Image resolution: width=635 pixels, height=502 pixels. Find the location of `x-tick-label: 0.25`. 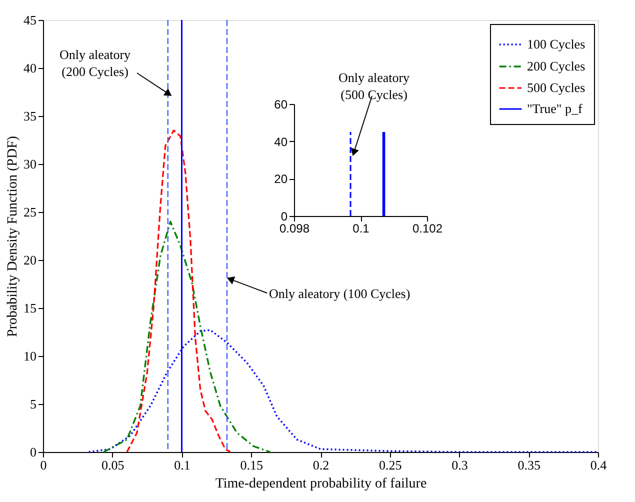

x-tick-label: 0.25 is located at coordinates (390, 465).